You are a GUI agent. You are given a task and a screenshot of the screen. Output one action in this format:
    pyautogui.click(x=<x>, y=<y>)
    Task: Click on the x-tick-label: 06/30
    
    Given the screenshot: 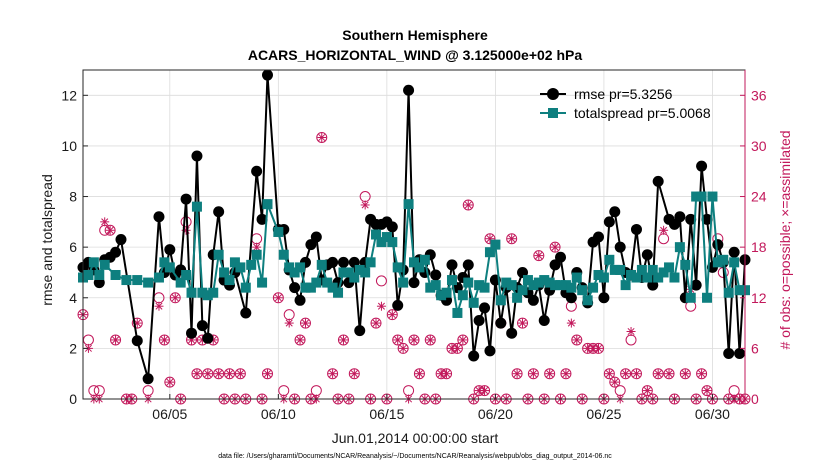 What is the action you would take?
    pyautogui.click(x=712, y=414)
    